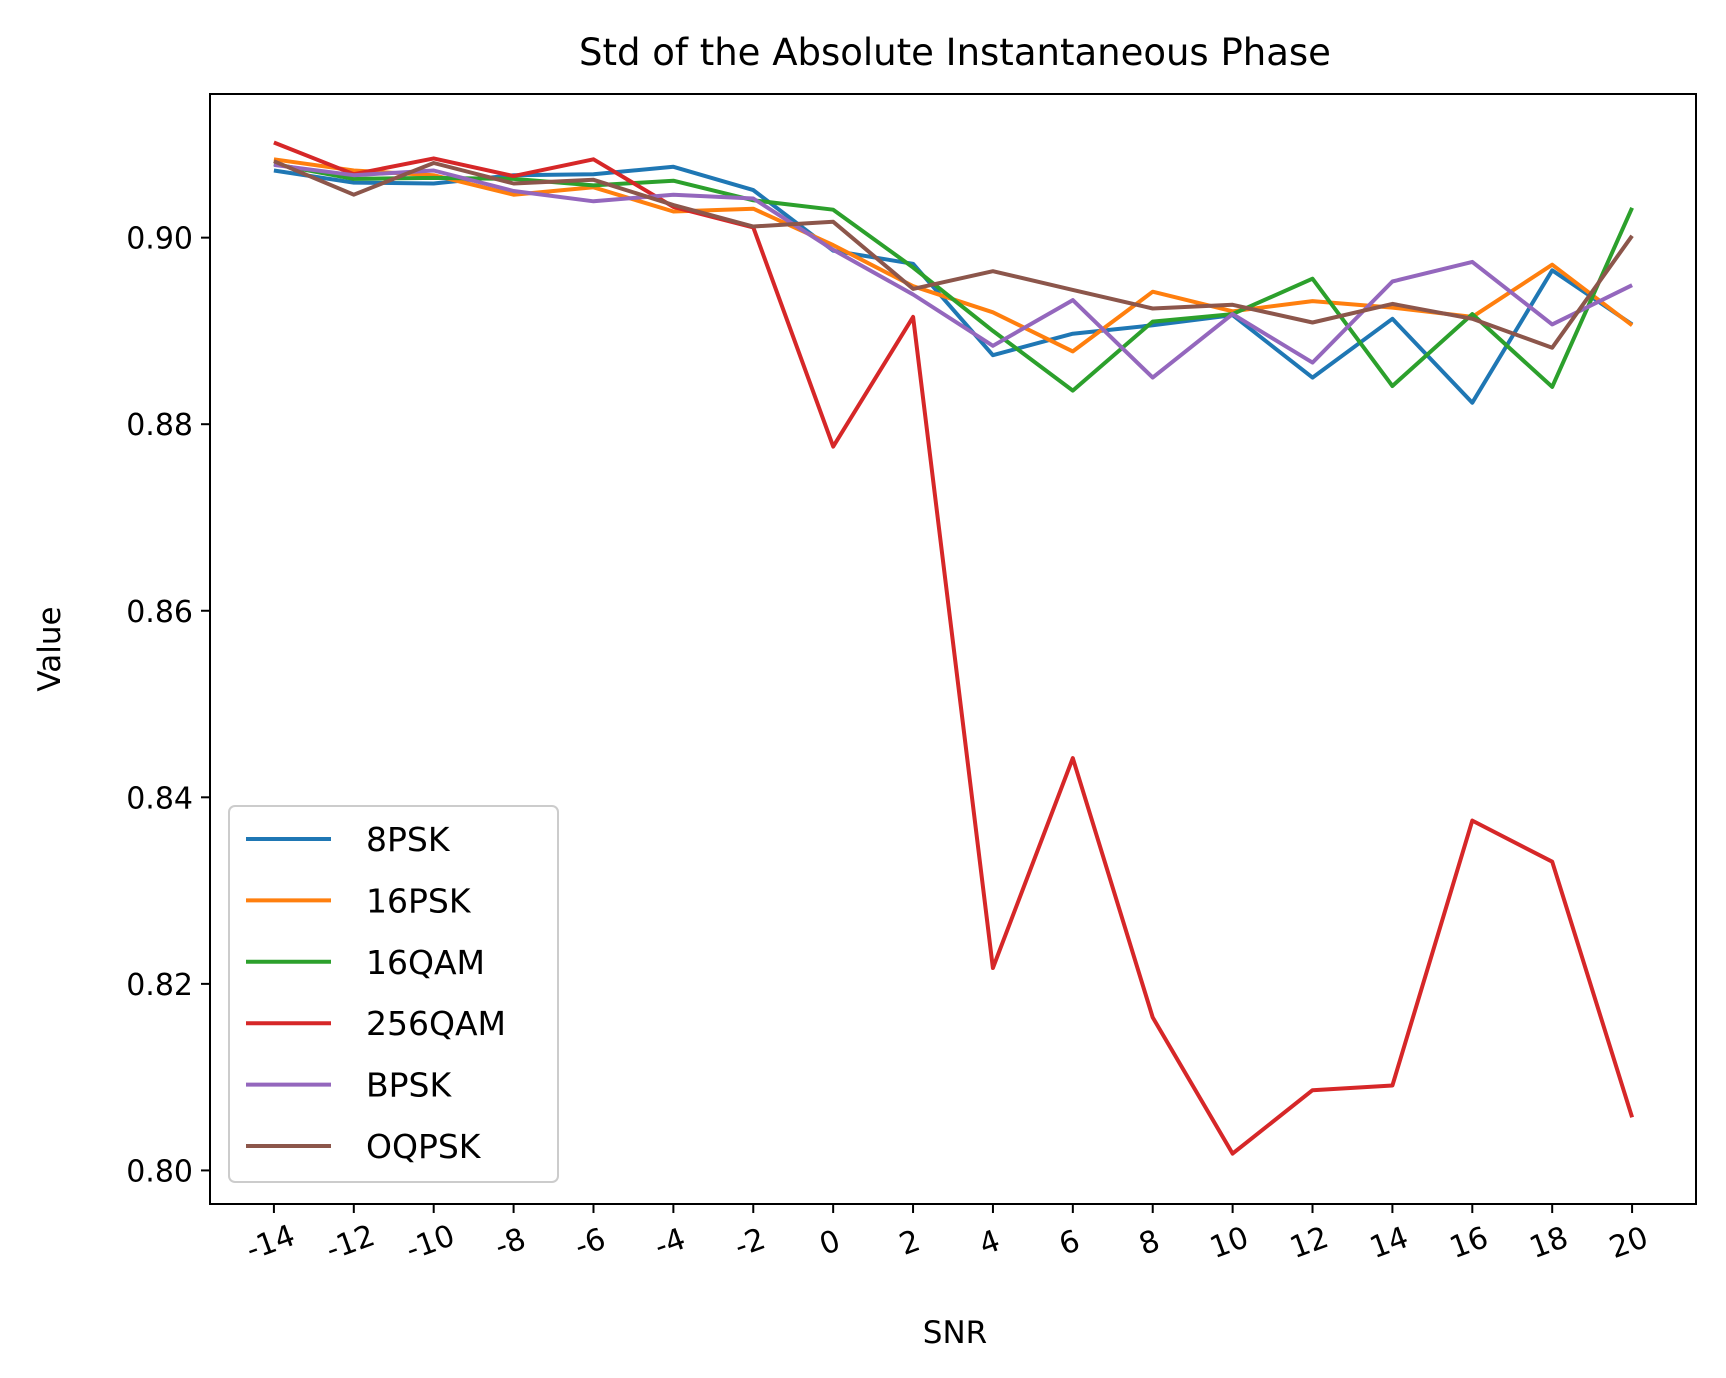 The image size is (1726, 1378). Describe the element at coordinates (159, 1171) in the screenshot. I see `y-tick-label: 0.80` at that location.